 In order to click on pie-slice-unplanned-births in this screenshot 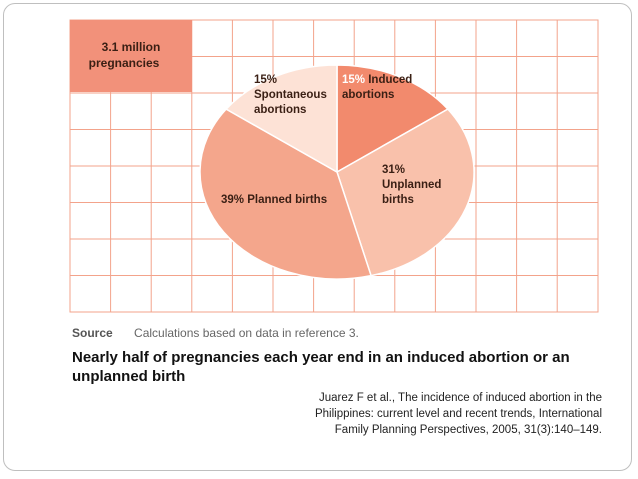, I will do `click(405, 192)`.